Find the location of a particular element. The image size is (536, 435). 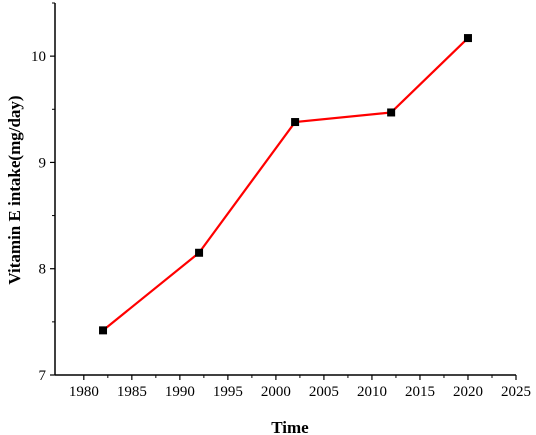

x-tick-label-2010: 2010 is located at coordinates (372, 392).